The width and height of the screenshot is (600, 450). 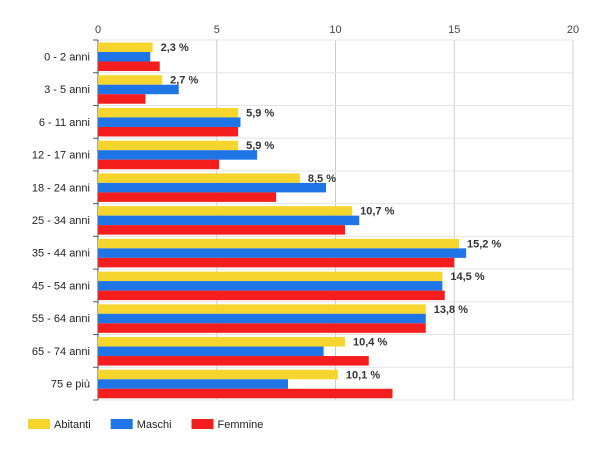 I want to click on category-label: 55 - 64 anni, so click(x=61, y=319).